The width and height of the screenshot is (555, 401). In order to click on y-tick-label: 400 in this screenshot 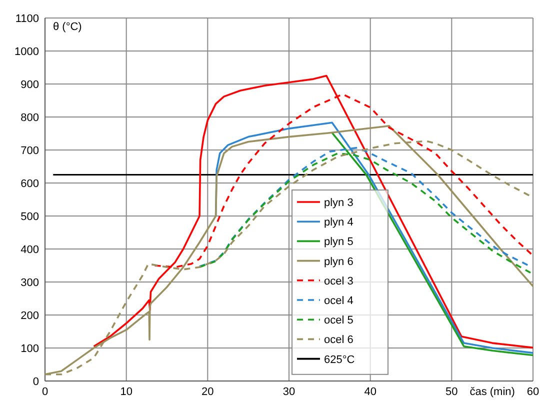, I will do `click(29, 250)`.